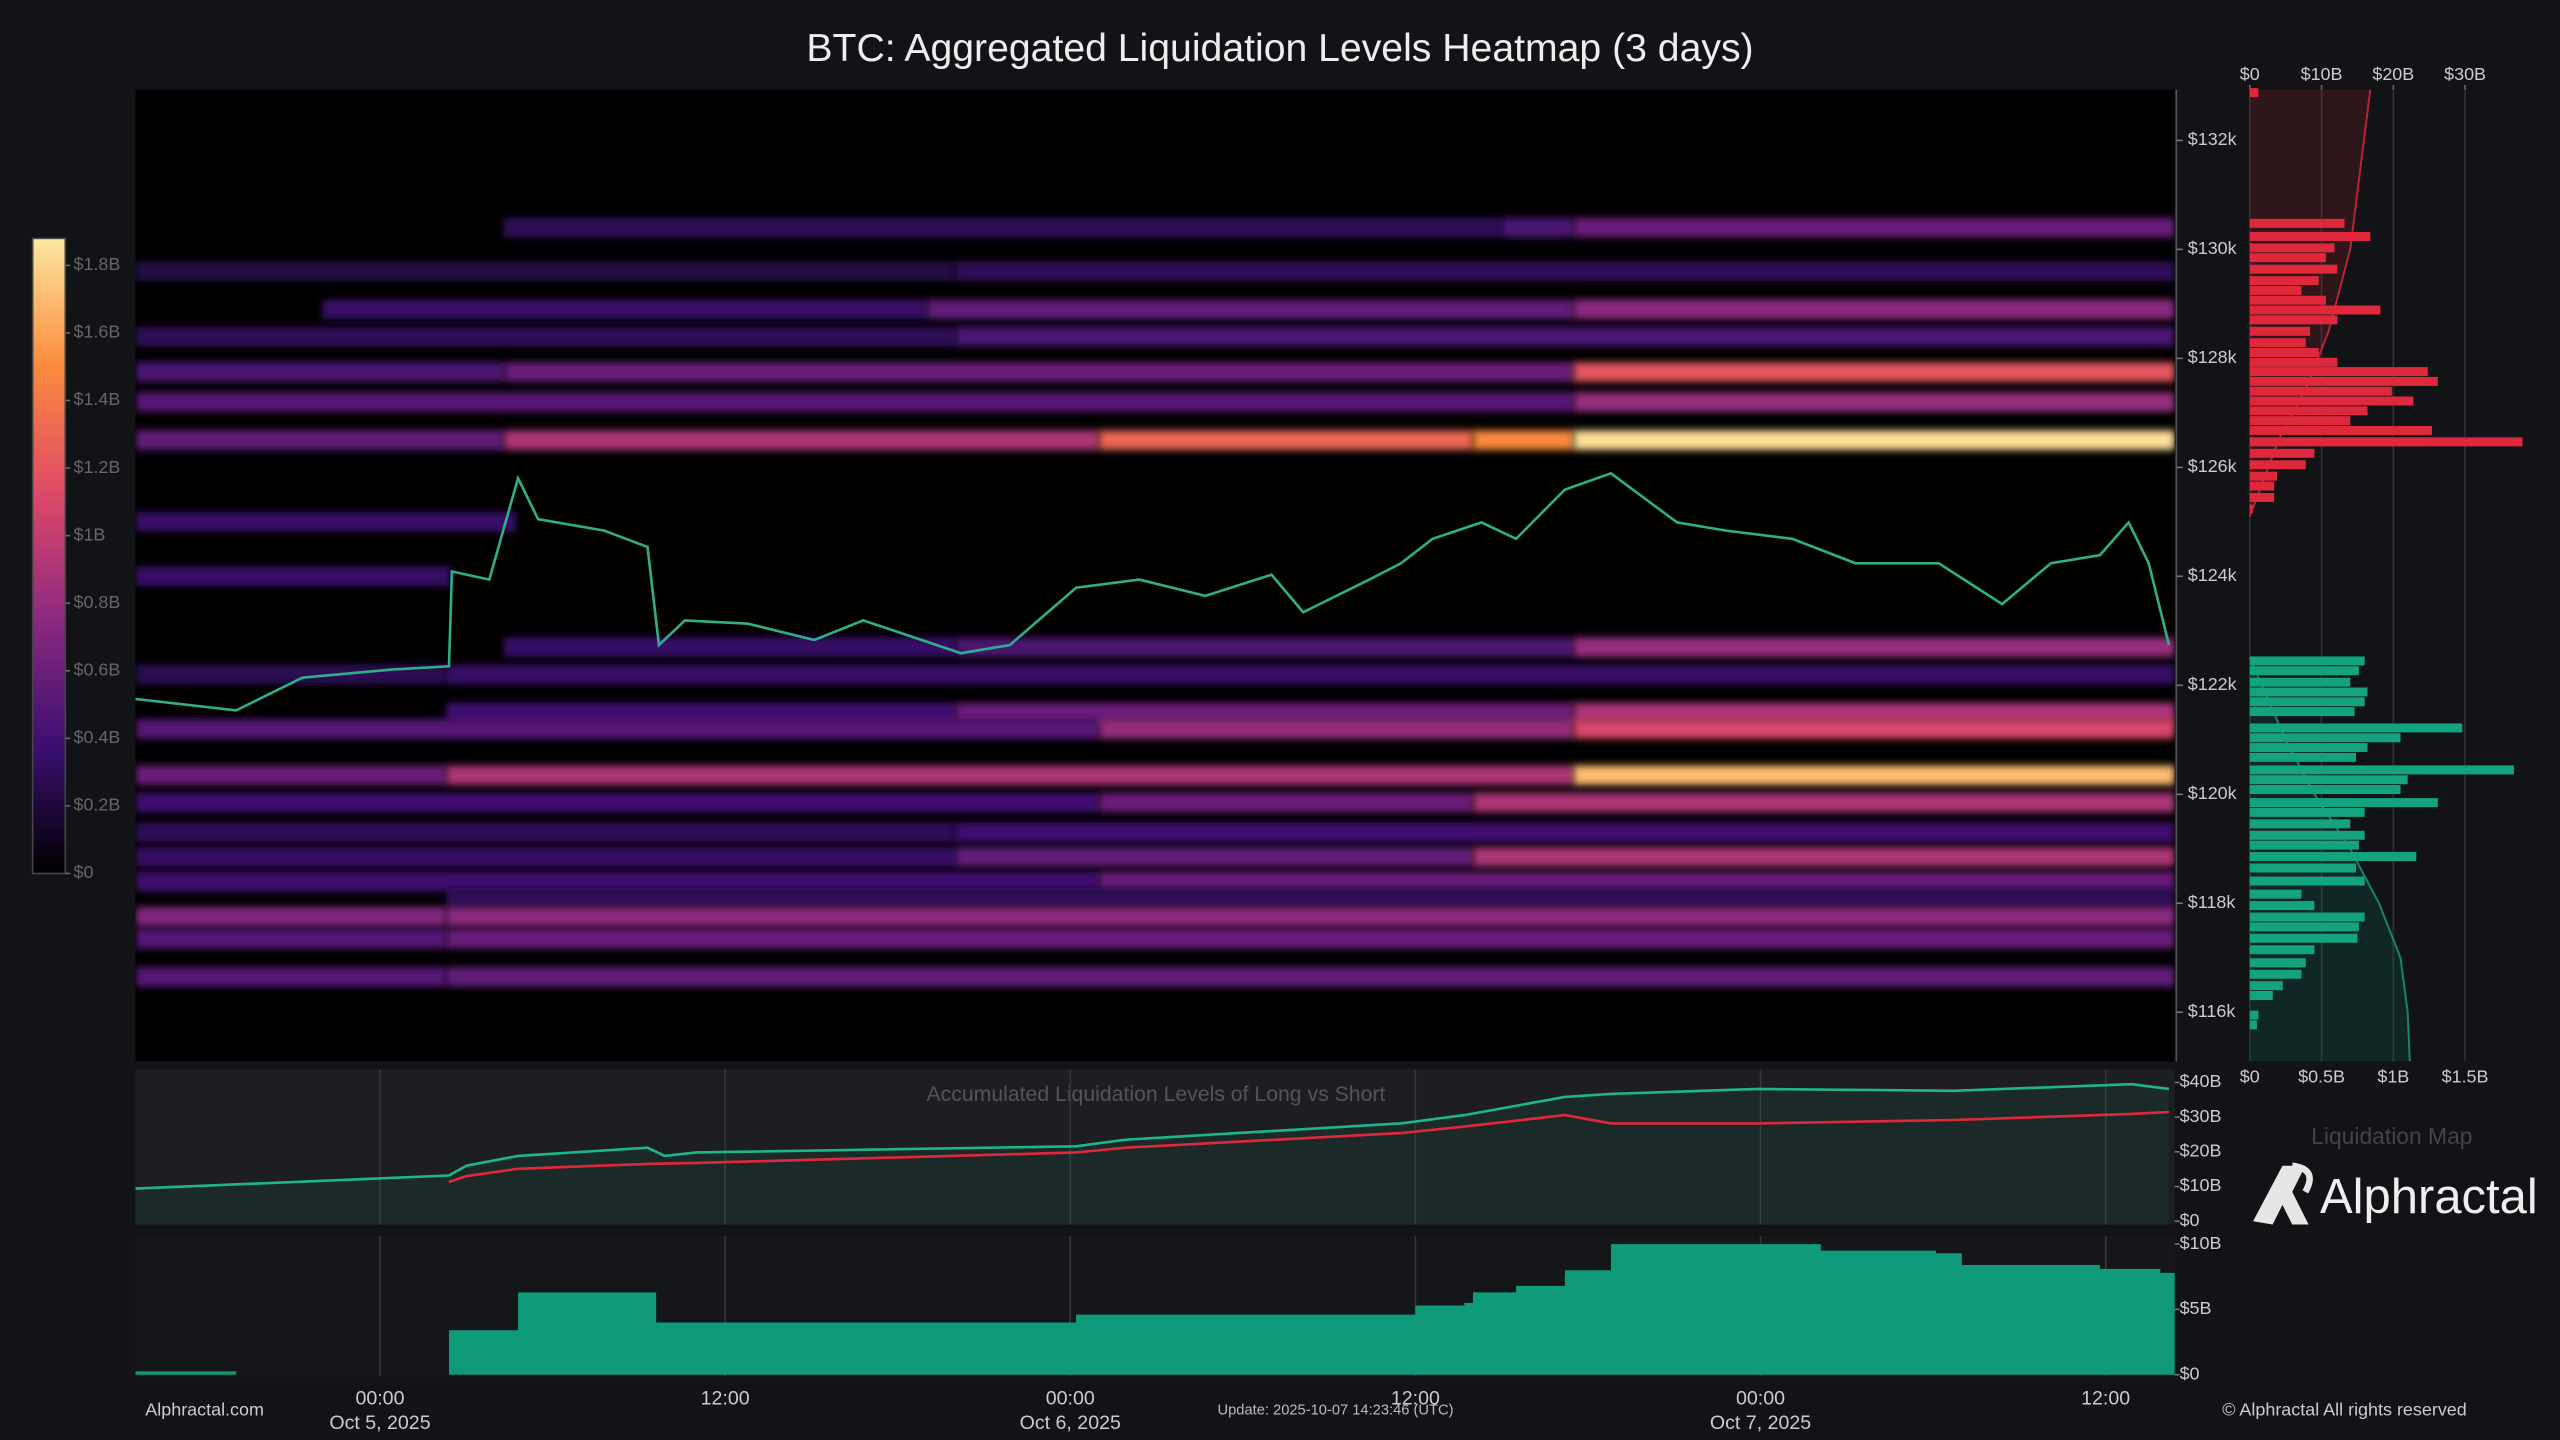 Image resolution: width=2560 pixels, height=1440 pixels. What do you see at coordinates (1415, 1398) in the screenshot?
I see `x-tick-label: 12:00` at bounding box center [1415, 1398].